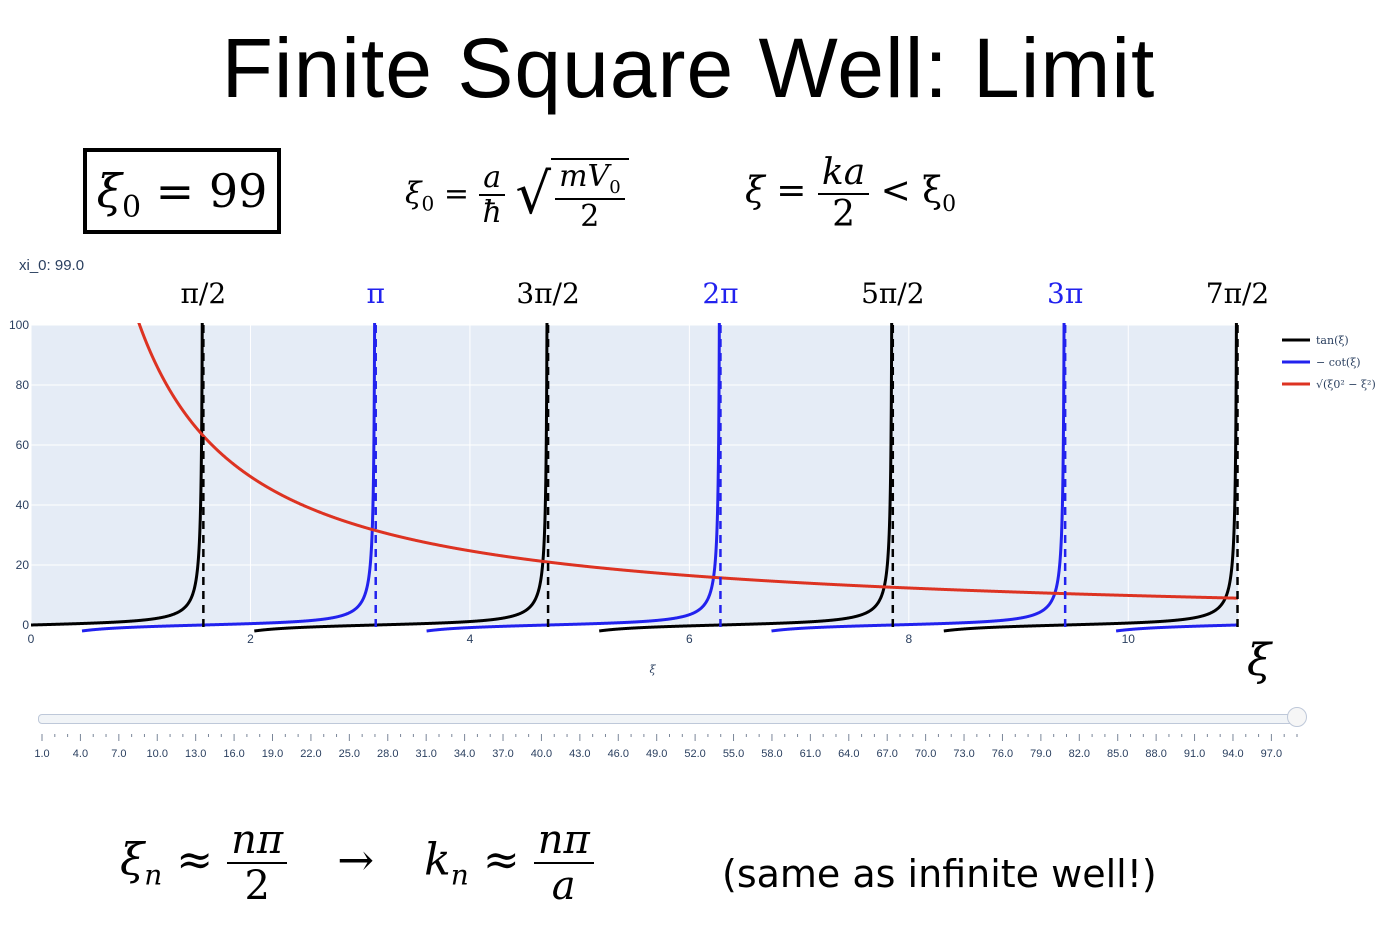 The width and height of the screenshot is (1377, 940). I want to click on frac2-num: nπ, so click(563, 841).